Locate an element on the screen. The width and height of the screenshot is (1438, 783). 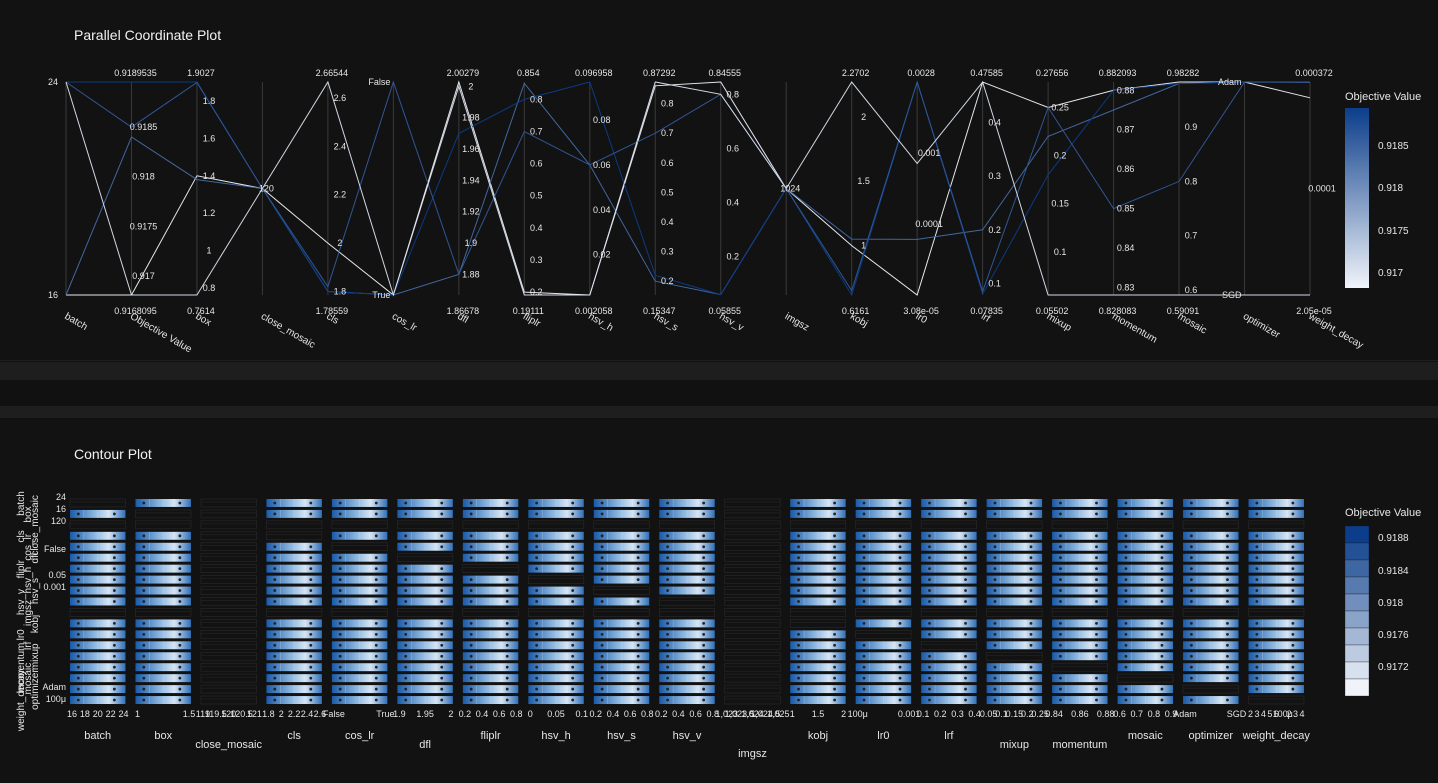
contour-x-title: mixup is located at coordinates (1014, 745).